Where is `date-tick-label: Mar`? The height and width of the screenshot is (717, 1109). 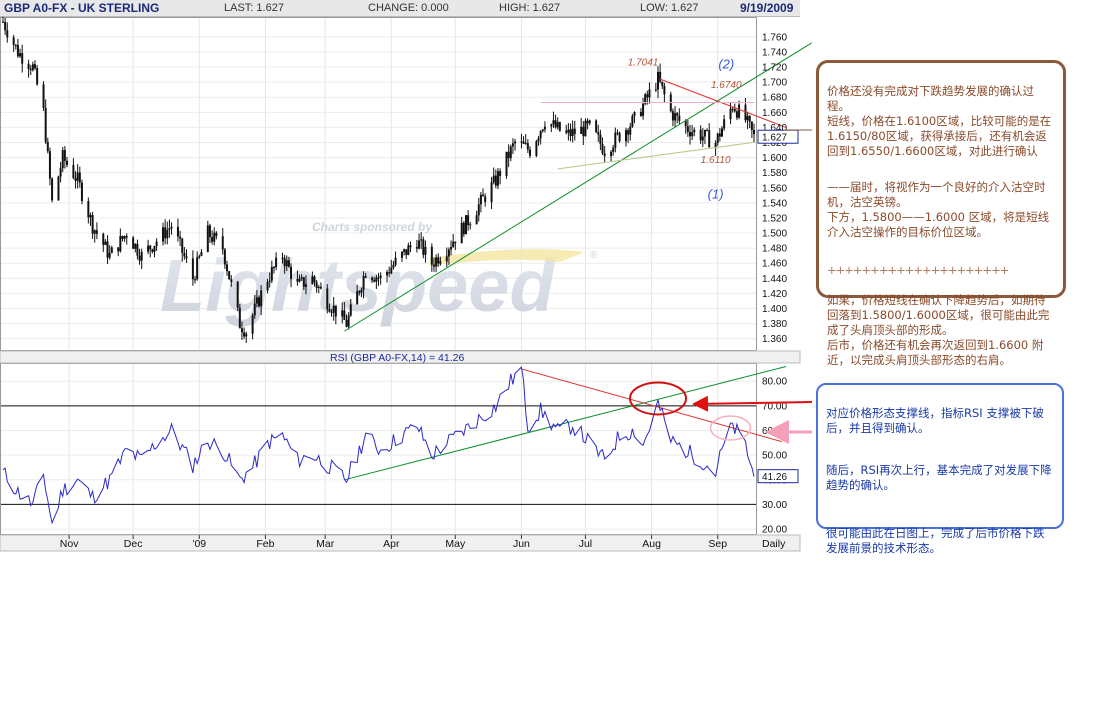 date-tick-label: Mar is located at coordinates (325, 544).